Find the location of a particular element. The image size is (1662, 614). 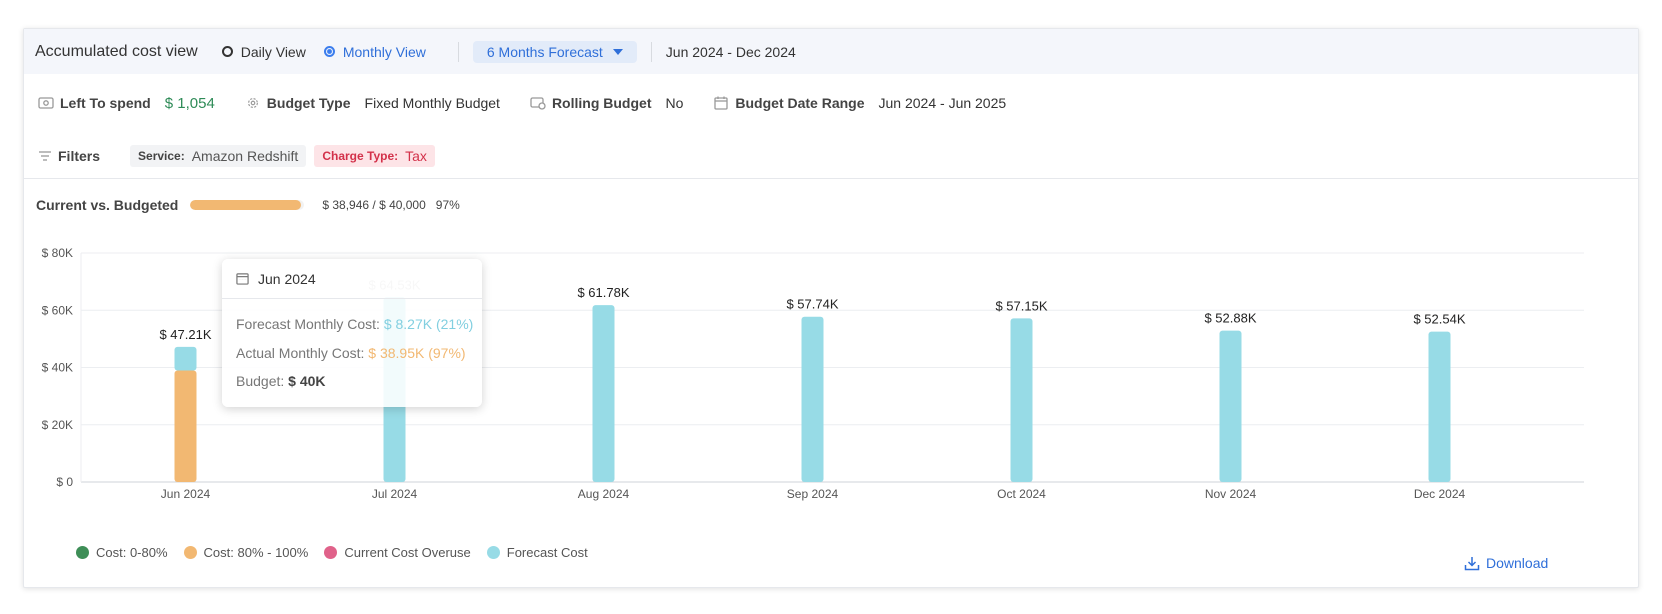

filter-chip-service: Service: Amazon Redshift is located at coordinates (218, 156).